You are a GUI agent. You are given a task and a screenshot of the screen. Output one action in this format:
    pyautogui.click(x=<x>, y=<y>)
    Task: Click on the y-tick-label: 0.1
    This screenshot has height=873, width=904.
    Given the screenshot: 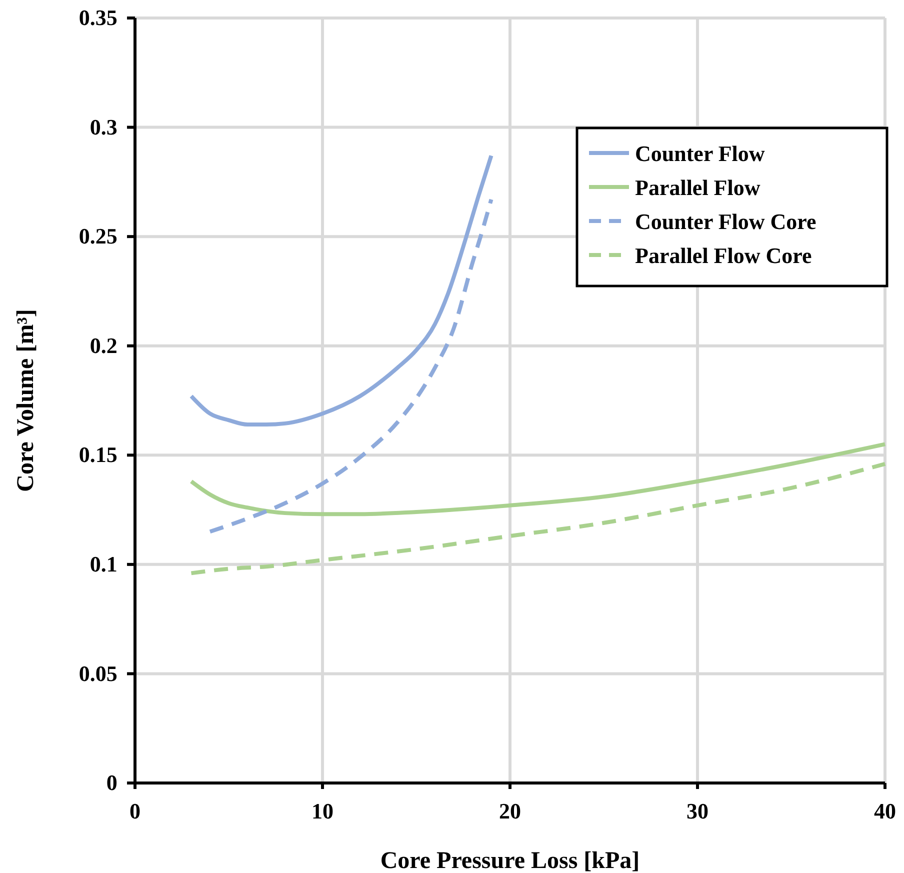 What is the action you would take?
    pyautogui.click(x=104, y=563)
    